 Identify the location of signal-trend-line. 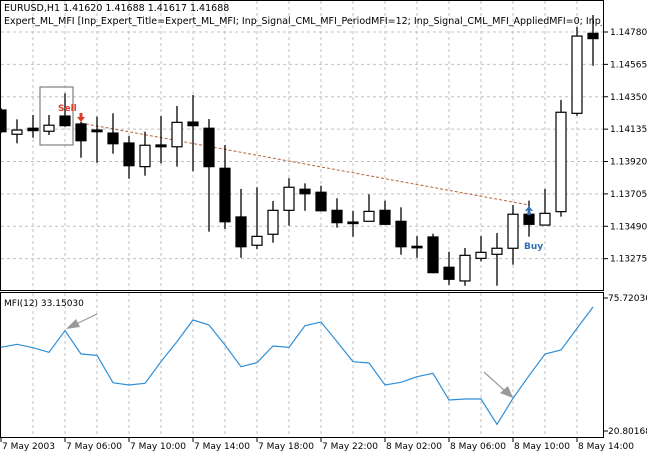
(305, 164).